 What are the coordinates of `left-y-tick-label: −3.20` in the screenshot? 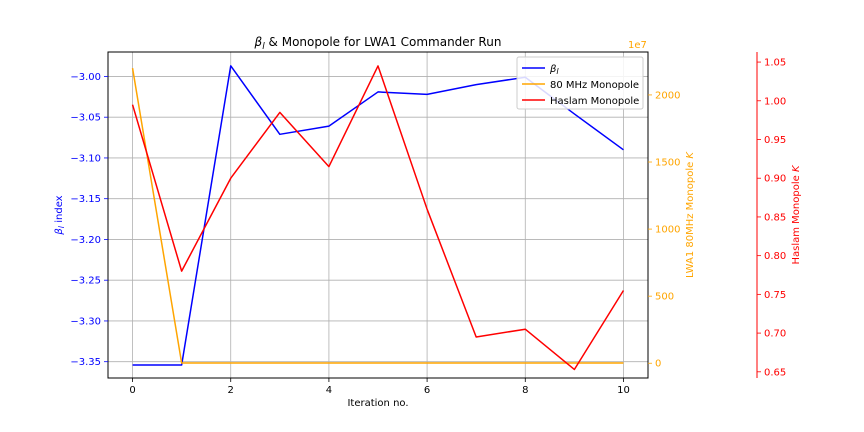 It's located at (85, 240).